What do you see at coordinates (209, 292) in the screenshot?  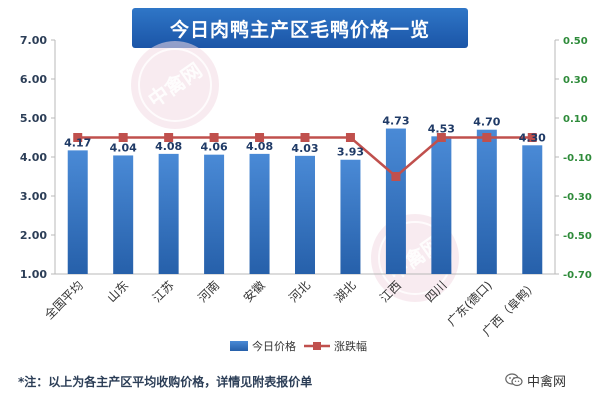 I see `category-label: 河南` at bounding box center [209, 292].